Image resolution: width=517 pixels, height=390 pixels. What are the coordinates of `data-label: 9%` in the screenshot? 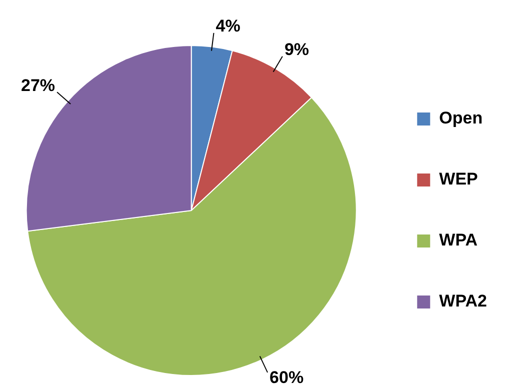 It's located at (297, 50).